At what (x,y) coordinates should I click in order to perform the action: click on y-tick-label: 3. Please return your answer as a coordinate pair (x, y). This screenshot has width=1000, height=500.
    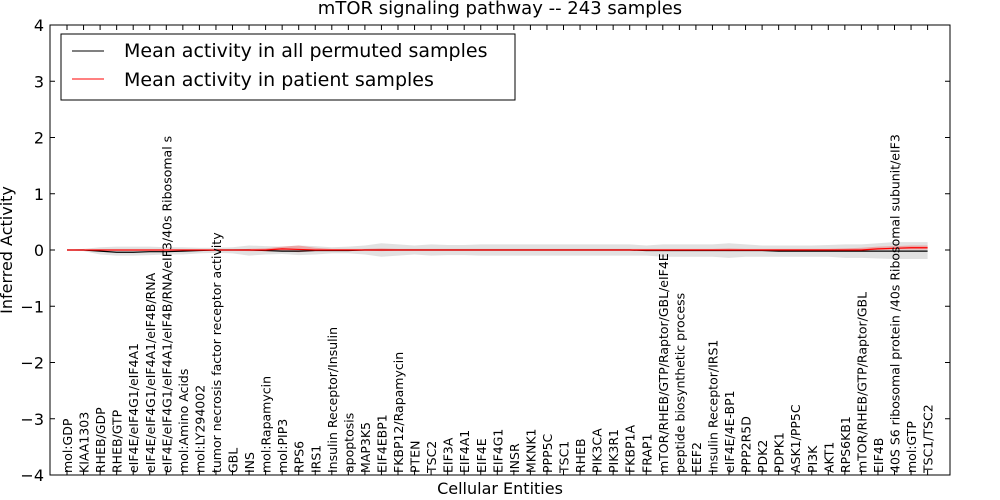
    Looking at the image, I should click on (39, 81).